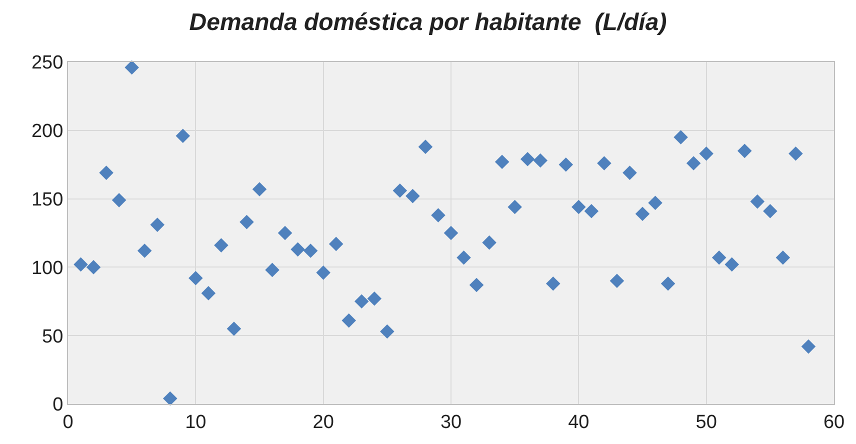  I want to click on y-tick-label: 250, so click(47, 63).